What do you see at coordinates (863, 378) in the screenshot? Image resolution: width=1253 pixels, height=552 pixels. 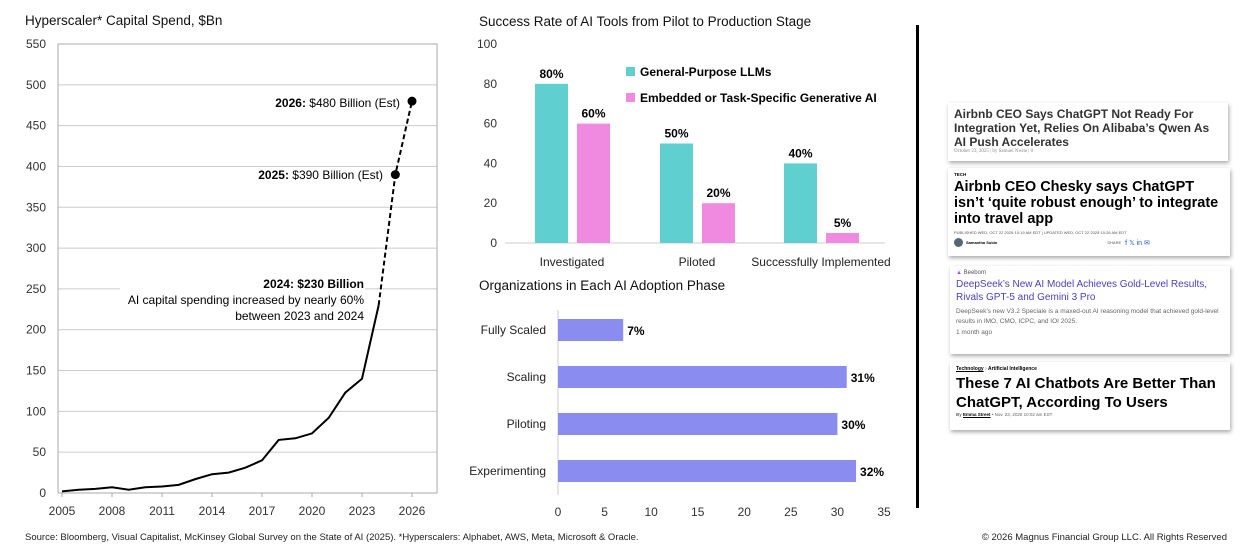 I see `hbar-data-label: 31%` at bounding box center [863, 378].